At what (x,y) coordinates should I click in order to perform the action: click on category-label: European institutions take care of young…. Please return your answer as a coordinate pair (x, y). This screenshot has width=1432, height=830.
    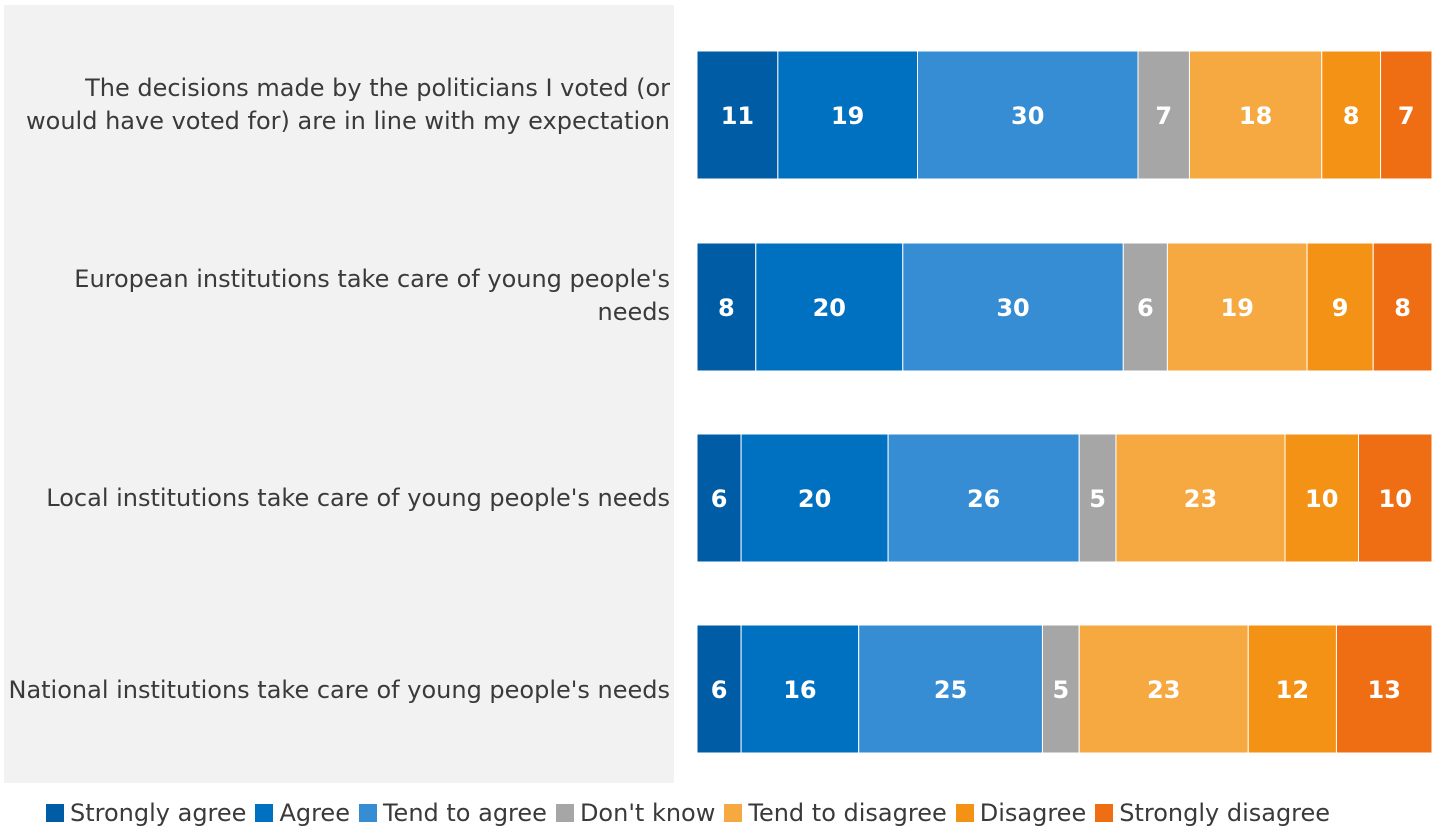
    Looking at the image, I should click on (372, 295).